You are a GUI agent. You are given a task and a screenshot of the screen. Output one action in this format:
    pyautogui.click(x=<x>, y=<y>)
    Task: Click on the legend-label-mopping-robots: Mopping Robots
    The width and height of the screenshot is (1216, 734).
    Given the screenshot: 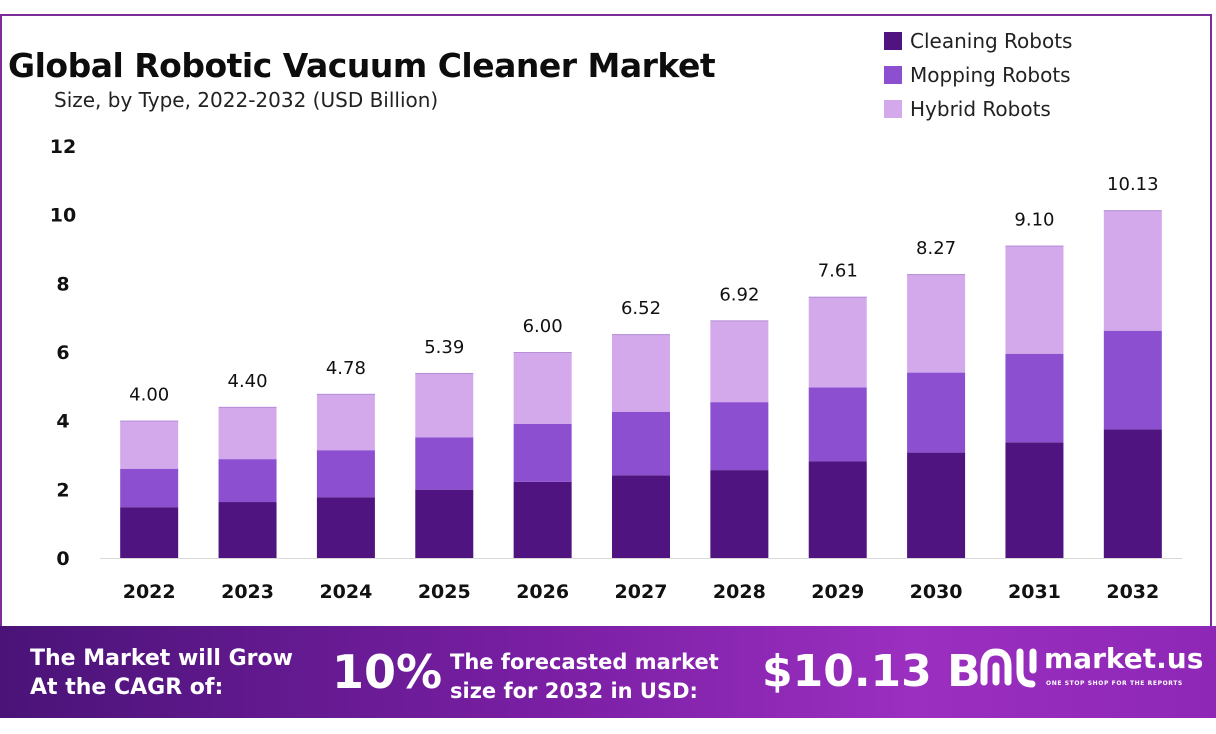 What is the action you would take?
    pyautogui.click(x=990, y=75)
    